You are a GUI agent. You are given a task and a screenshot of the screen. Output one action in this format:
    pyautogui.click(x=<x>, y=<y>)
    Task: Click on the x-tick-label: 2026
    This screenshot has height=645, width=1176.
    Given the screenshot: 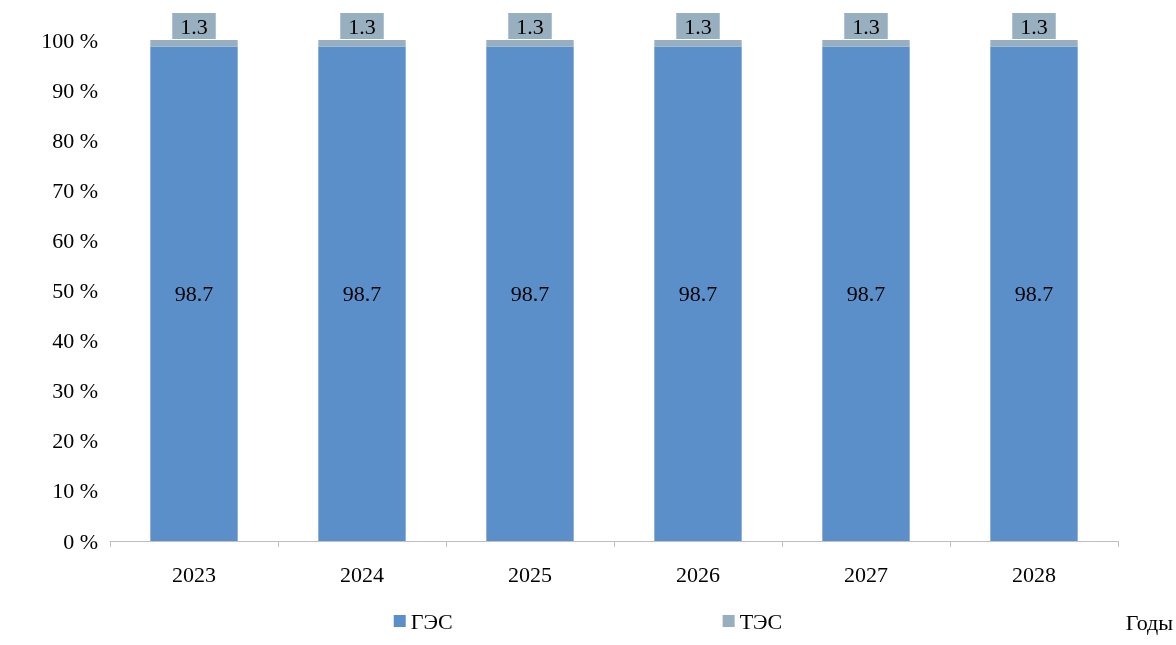 What is the action you would take?
    pyautogui.click(x=698, y=574)
    